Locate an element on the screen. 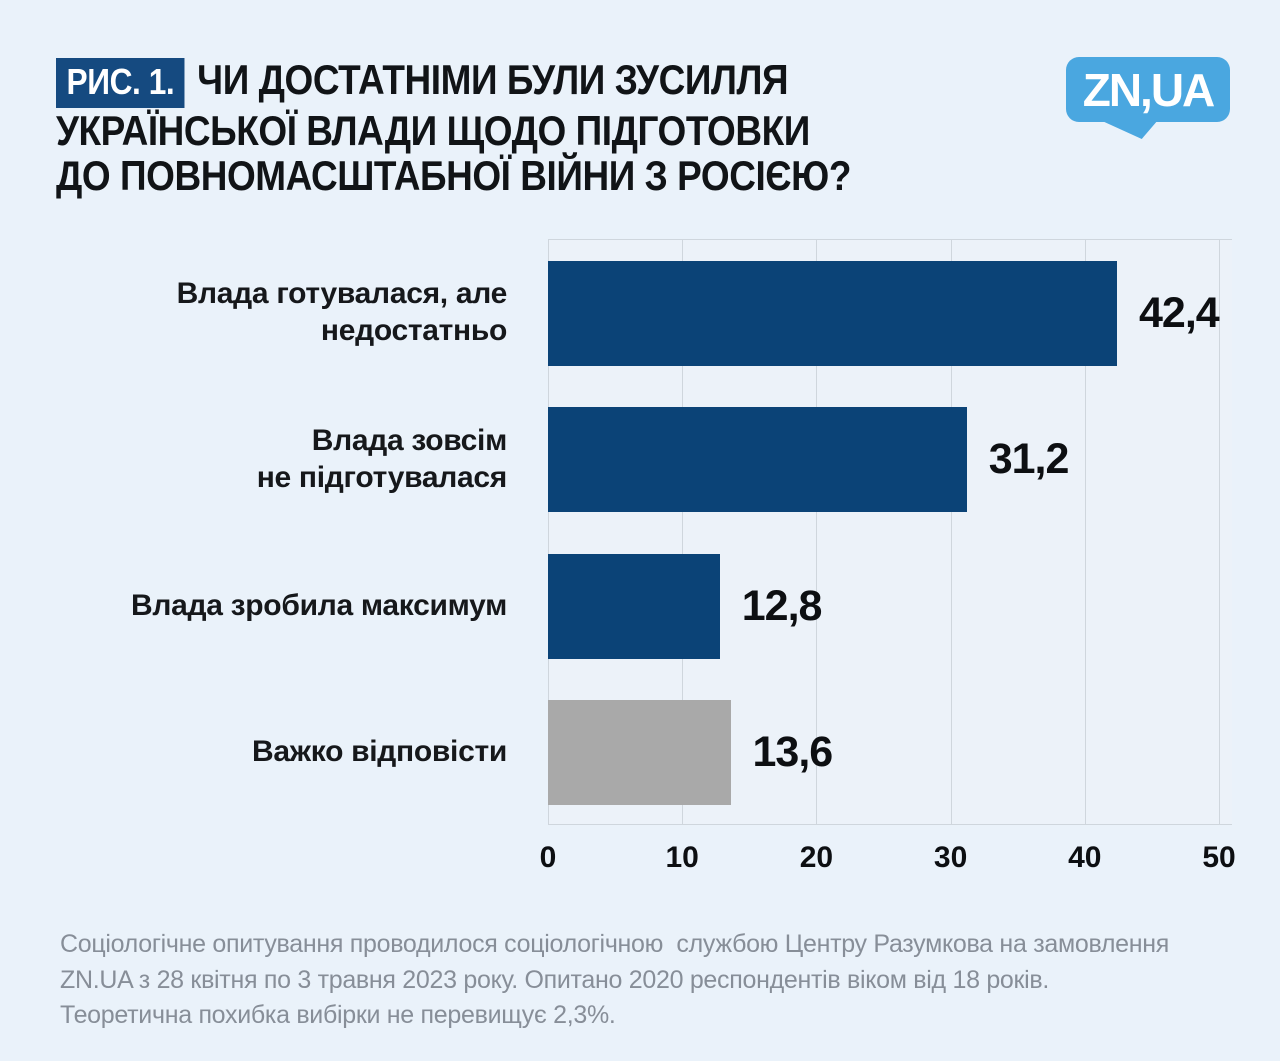  title-line-1: Рис. 1. ЧИ ДОСТАТНІМИ БУЛИ ЗУСИЛЛЯ is located at coordinates (453, 82).